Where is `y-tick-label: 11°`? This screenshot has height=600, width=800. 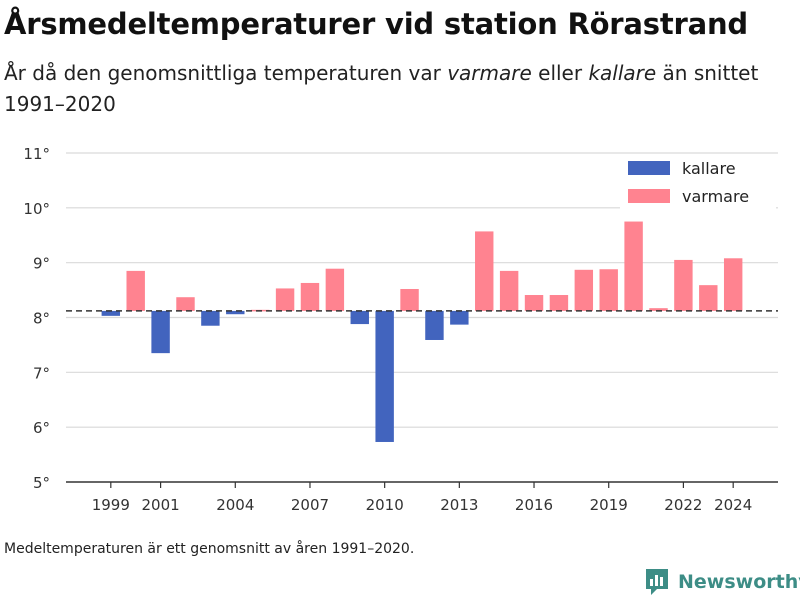
y-tick-label: 11° is located at coordinates (36, 154).